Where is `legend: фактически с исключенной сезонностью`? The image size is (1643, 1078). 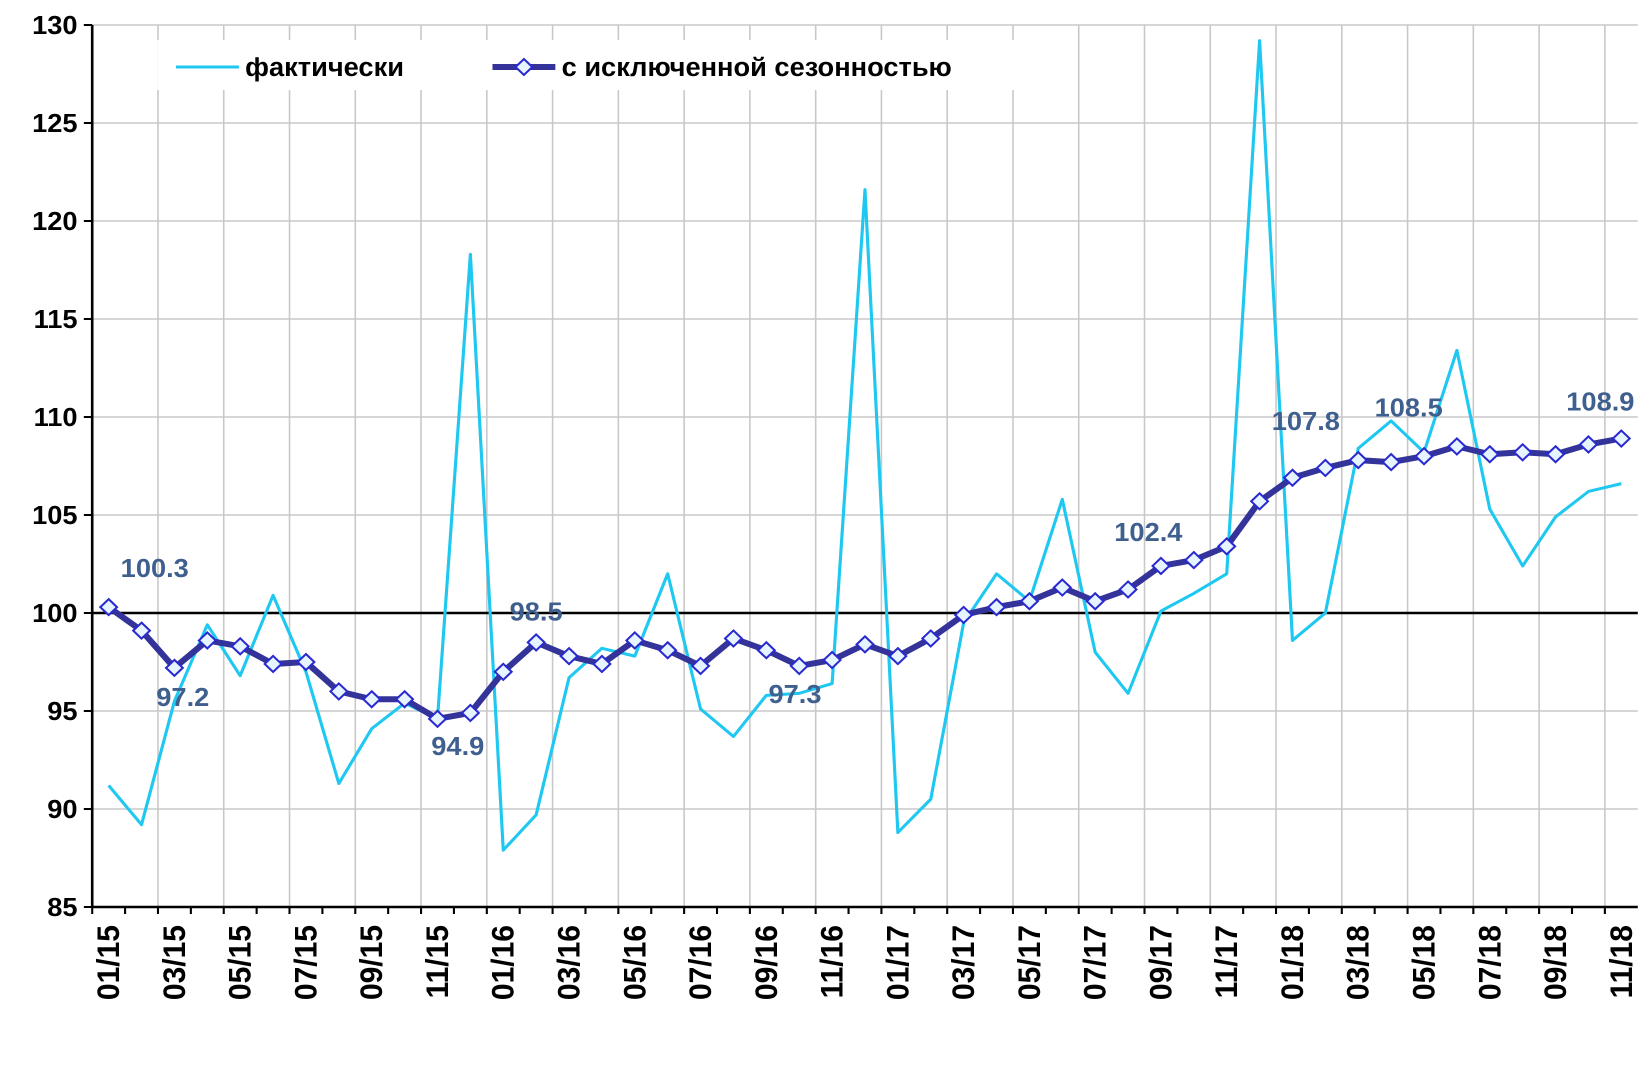 legend: фактически с исключенной сезонностью is located at coordinates (564, 67).